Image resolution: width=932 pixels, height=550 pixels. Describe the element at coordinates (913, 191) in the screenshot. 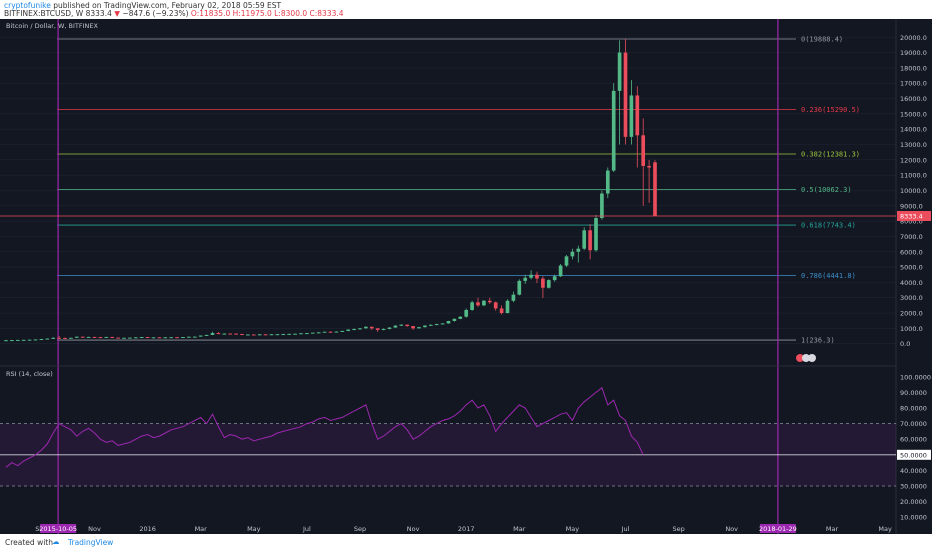

I see `price-tick-label: 10000.0` at that location.